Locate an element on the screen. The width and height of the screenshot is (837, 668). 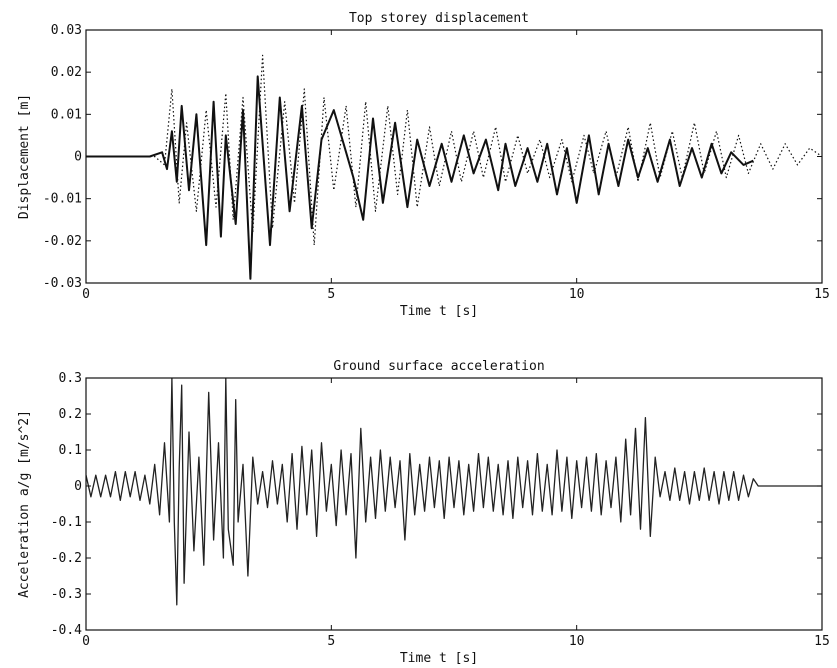
acceleration-ytick-label: 0 is located at coordinates (78, 486).